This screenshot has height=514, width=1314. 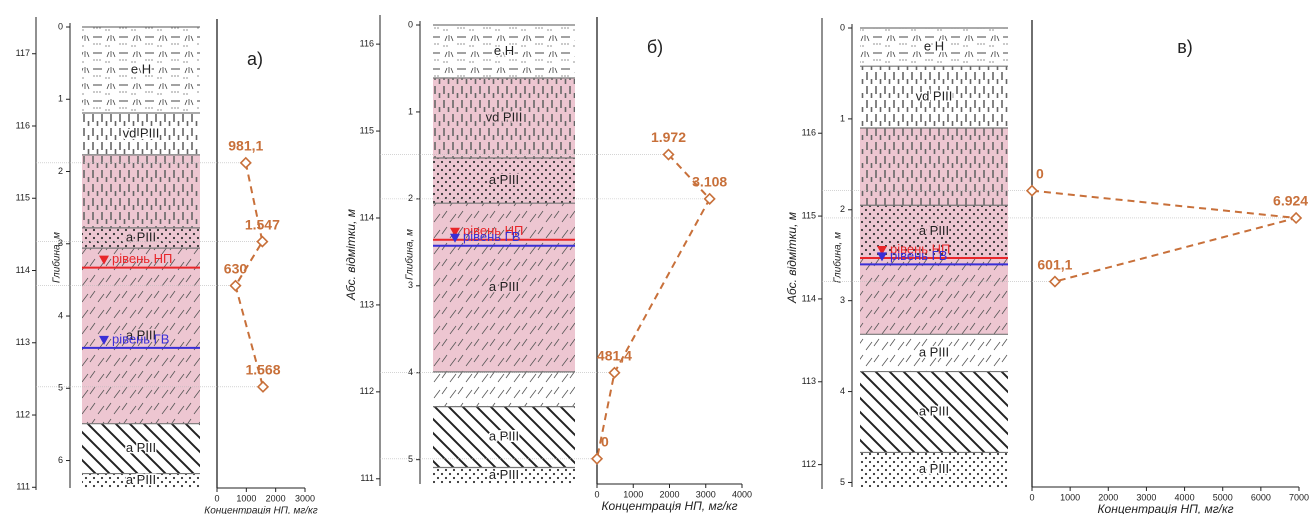 What do you see at coordinates (262, 224) in the screenshot?
I see `value-label: 1.547` at bounding box center [262, 224].